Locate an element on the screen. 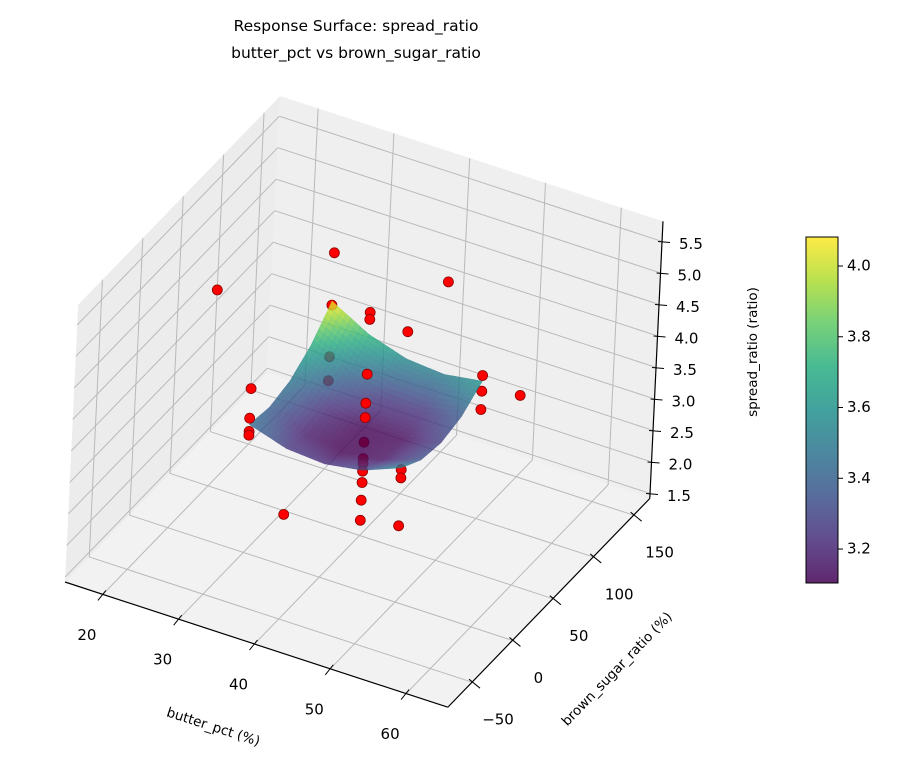 Image resolution: width=902 pixels, height=765 pixels. colorbar-tick-label: 3.2 is located at coordinates (859, 549).